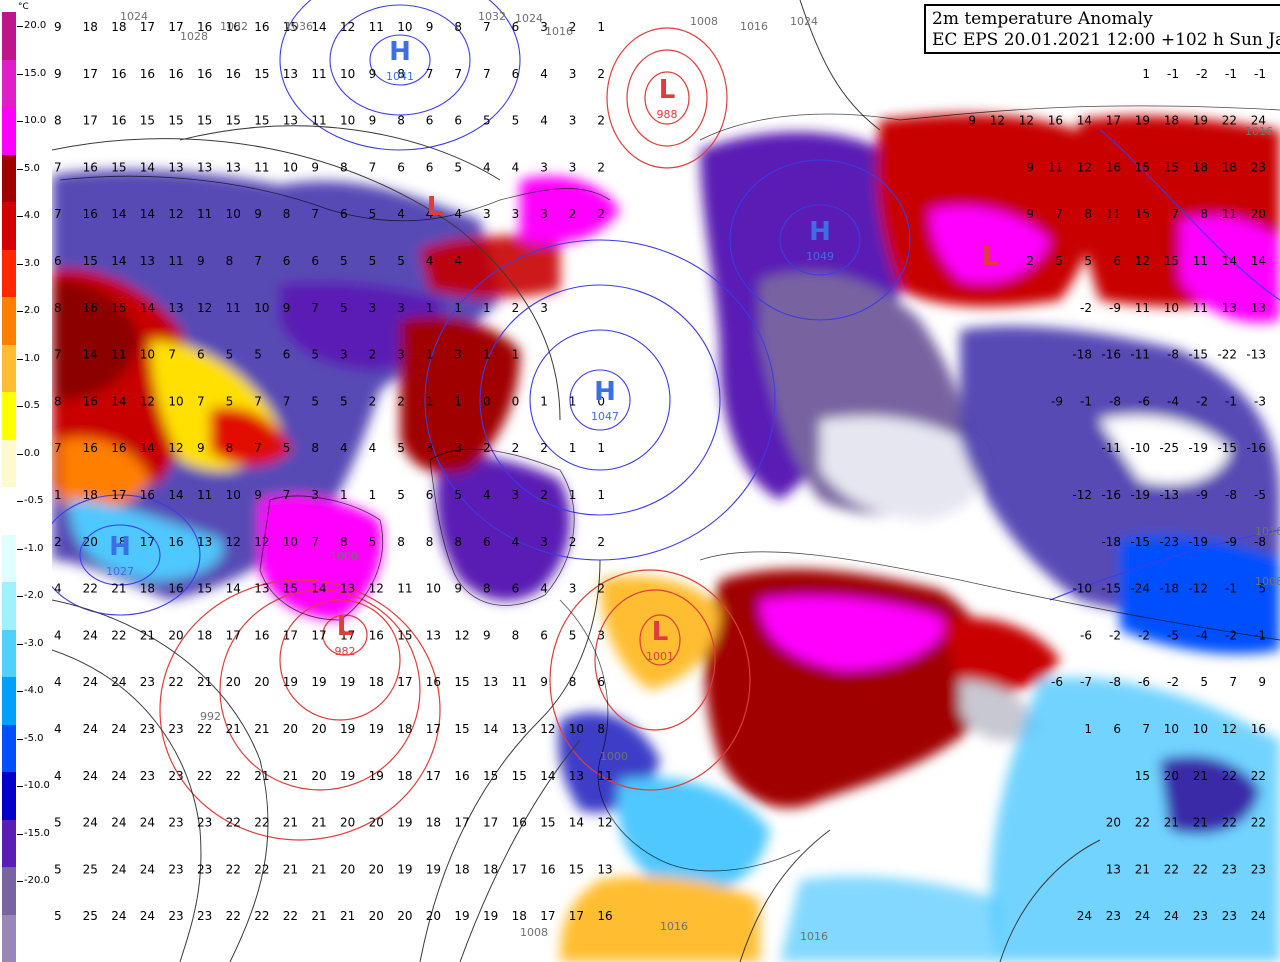 This screenshot has height=962, width=1280. What do you see at coordinates (1086, 401) in the screenshot?
I see `grid-value: -1` at bounding box center [1086, 401].